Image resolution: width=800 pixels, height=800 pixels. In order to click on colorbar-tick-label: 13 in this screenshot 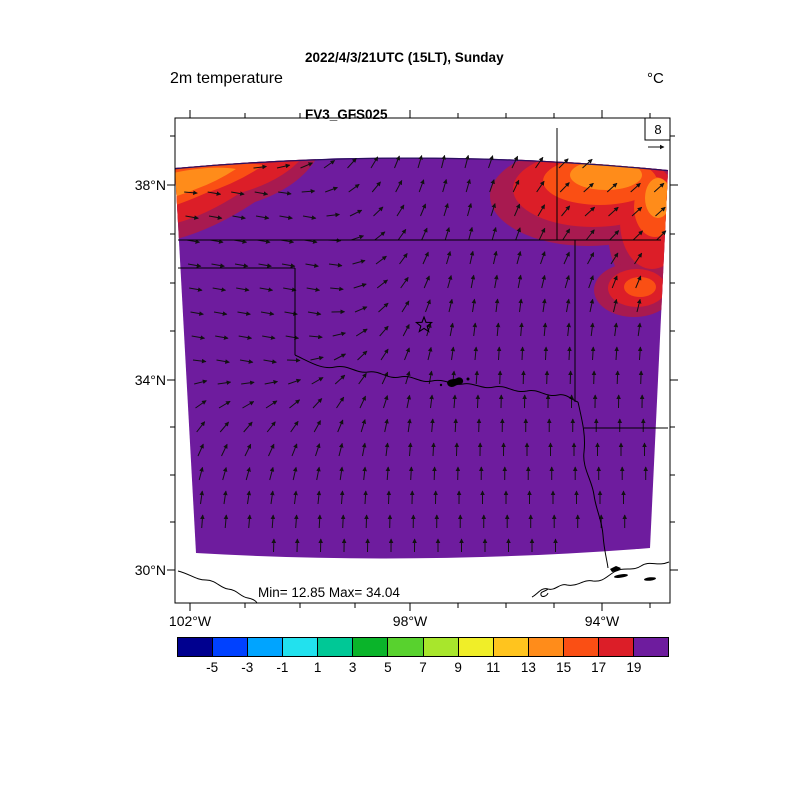, I will do `click(528, 667)`.